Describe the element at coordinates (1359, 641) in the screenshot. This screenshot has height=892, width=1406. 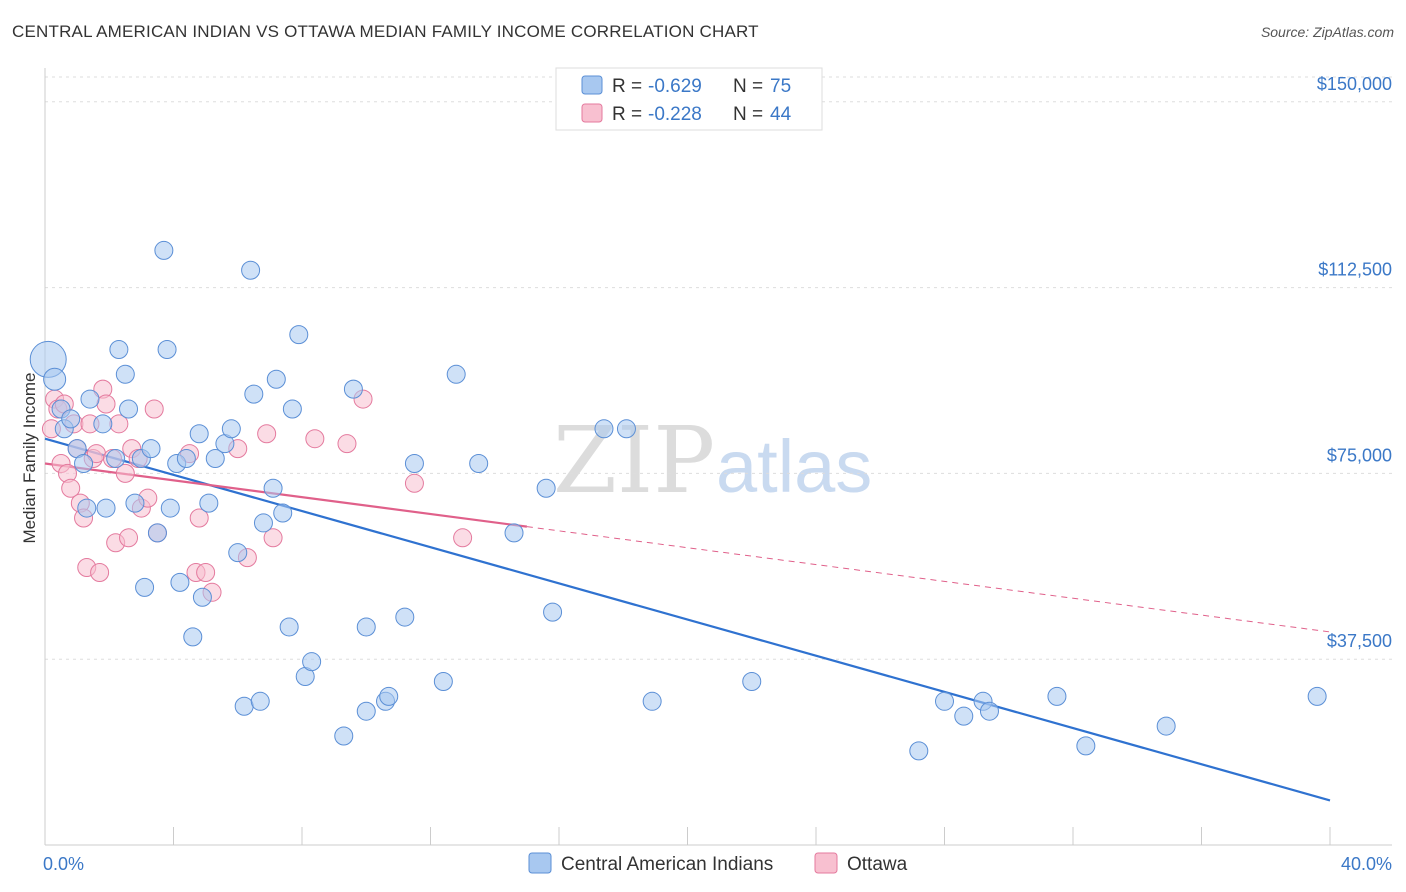
I see `y-tick-label: $37,500` at that location.